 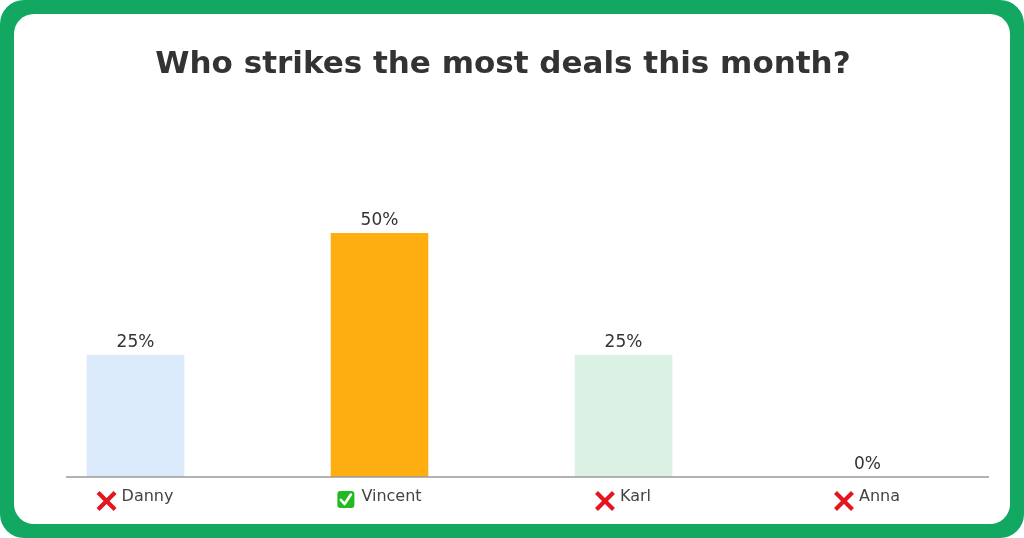 I want to click on x-tick-label: Vincent, so click(x=391, y=495).